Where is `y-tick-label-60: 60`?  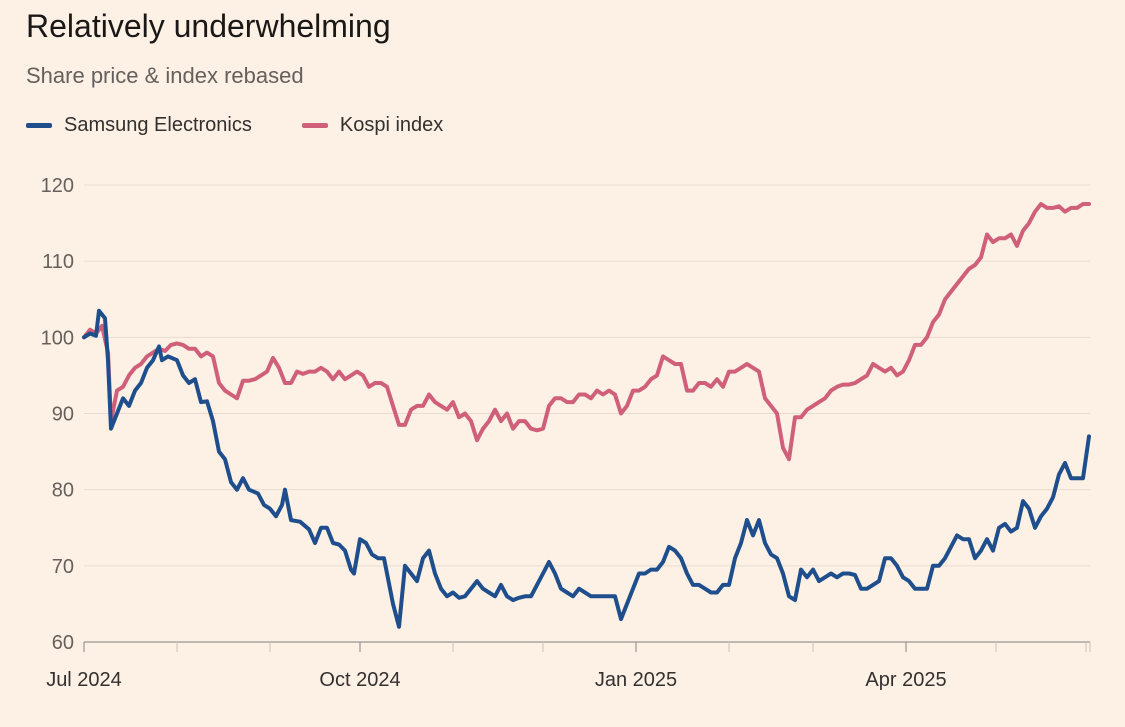
y-tick-label-60: 60 is located at coordinates (63, 643).